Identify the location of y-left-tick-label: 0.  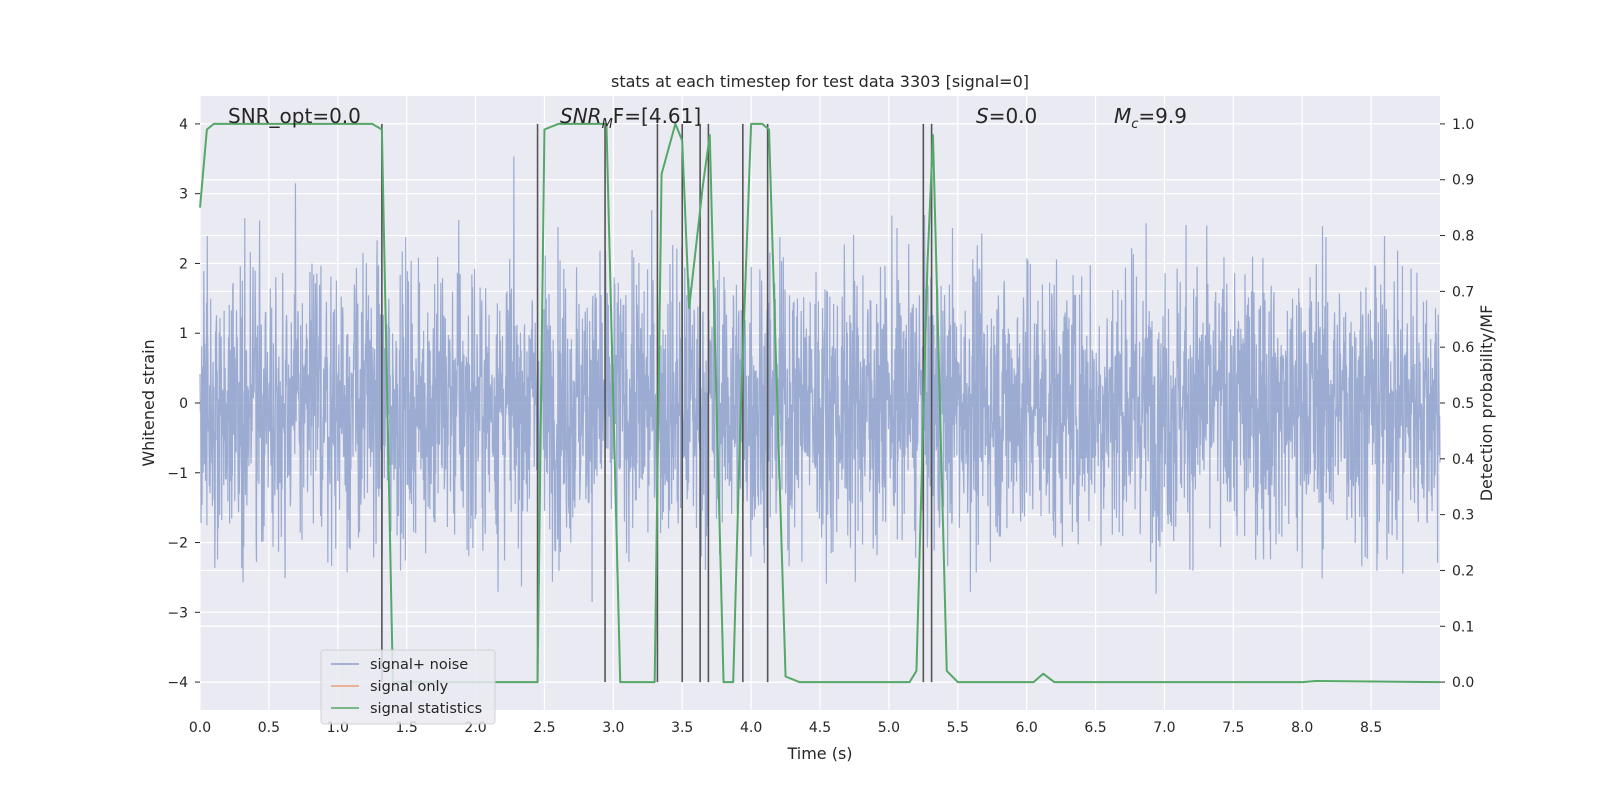
(183, 404).